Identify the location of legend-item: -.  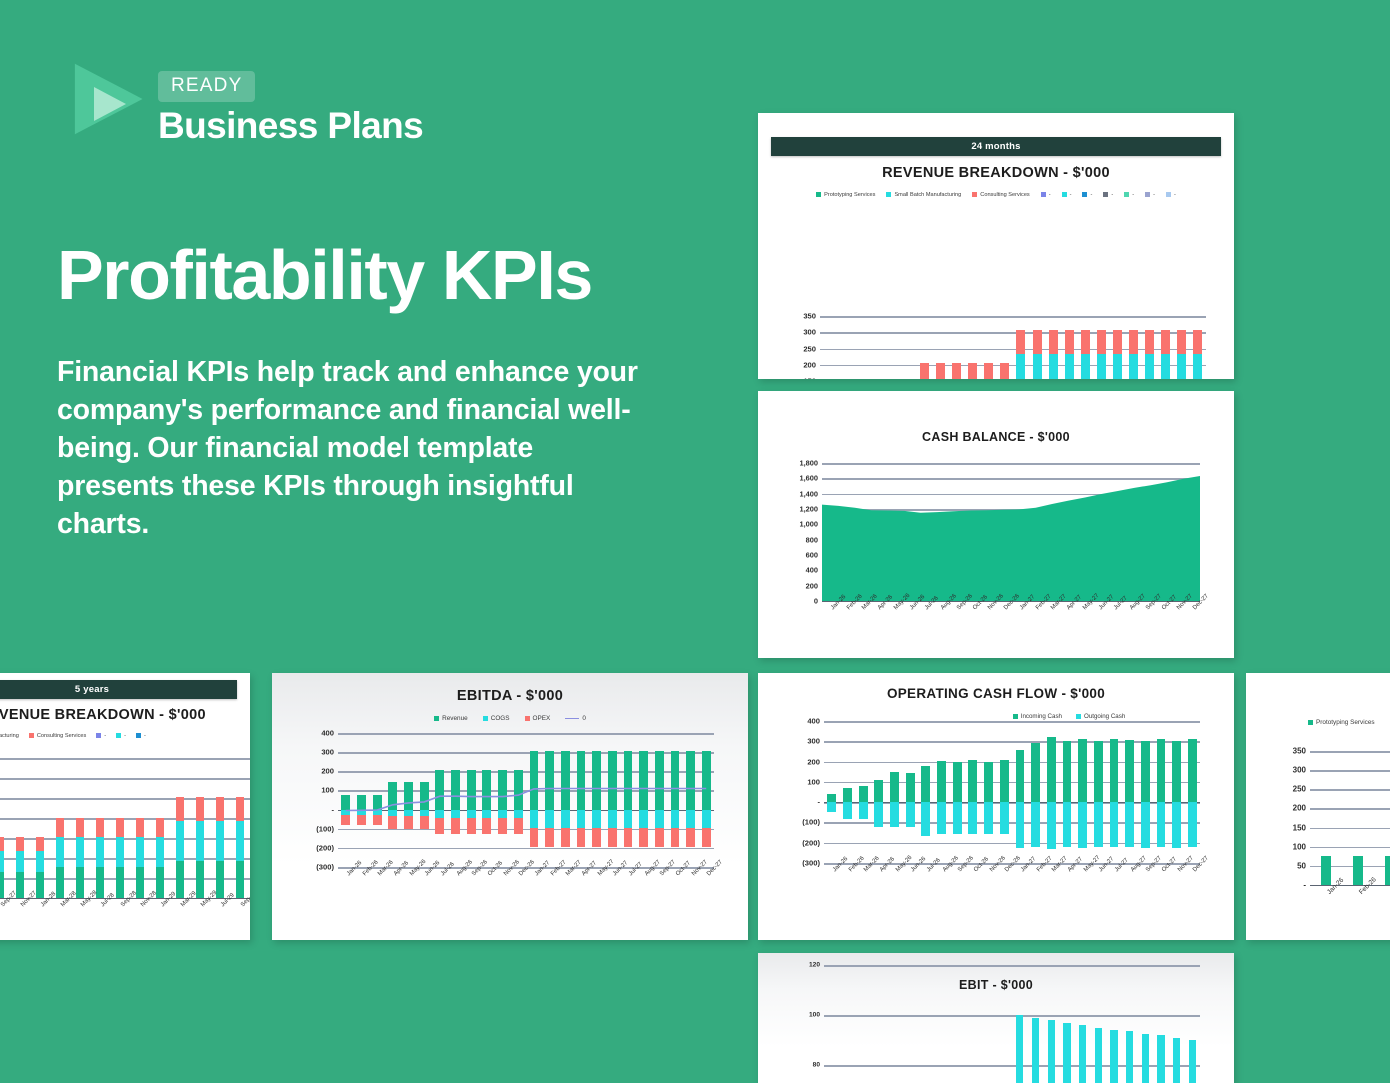
(1108, 195).